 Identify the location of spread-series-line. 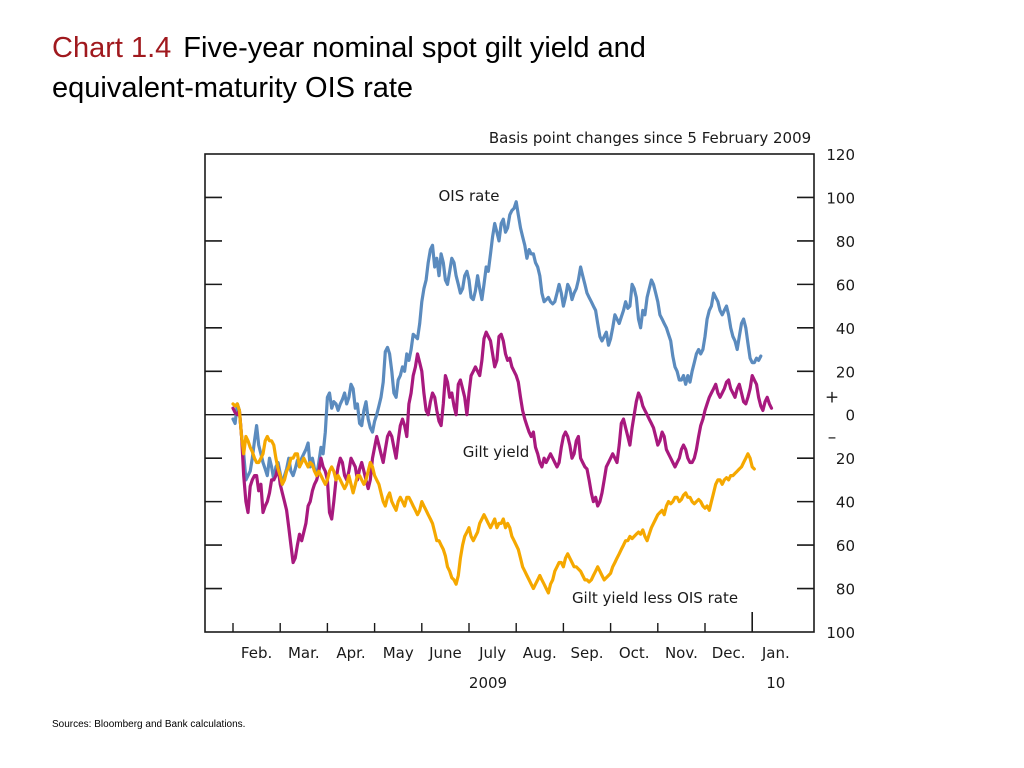
(493, 498).